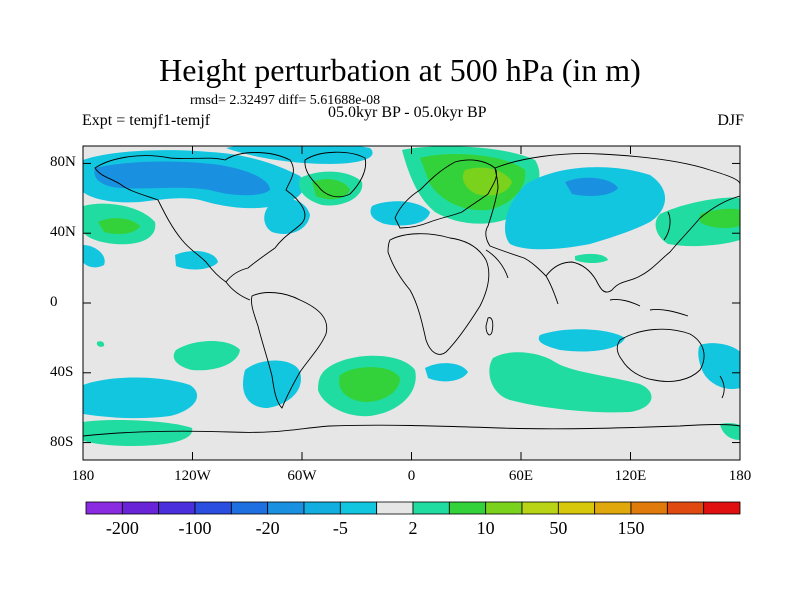 Image resolution: width=800 pixels, height=600 pixels. What do you see at coordinates (521, 476) in the screenshot?
I see `x-tick-label: 60E` at bounding box center [521, 476].